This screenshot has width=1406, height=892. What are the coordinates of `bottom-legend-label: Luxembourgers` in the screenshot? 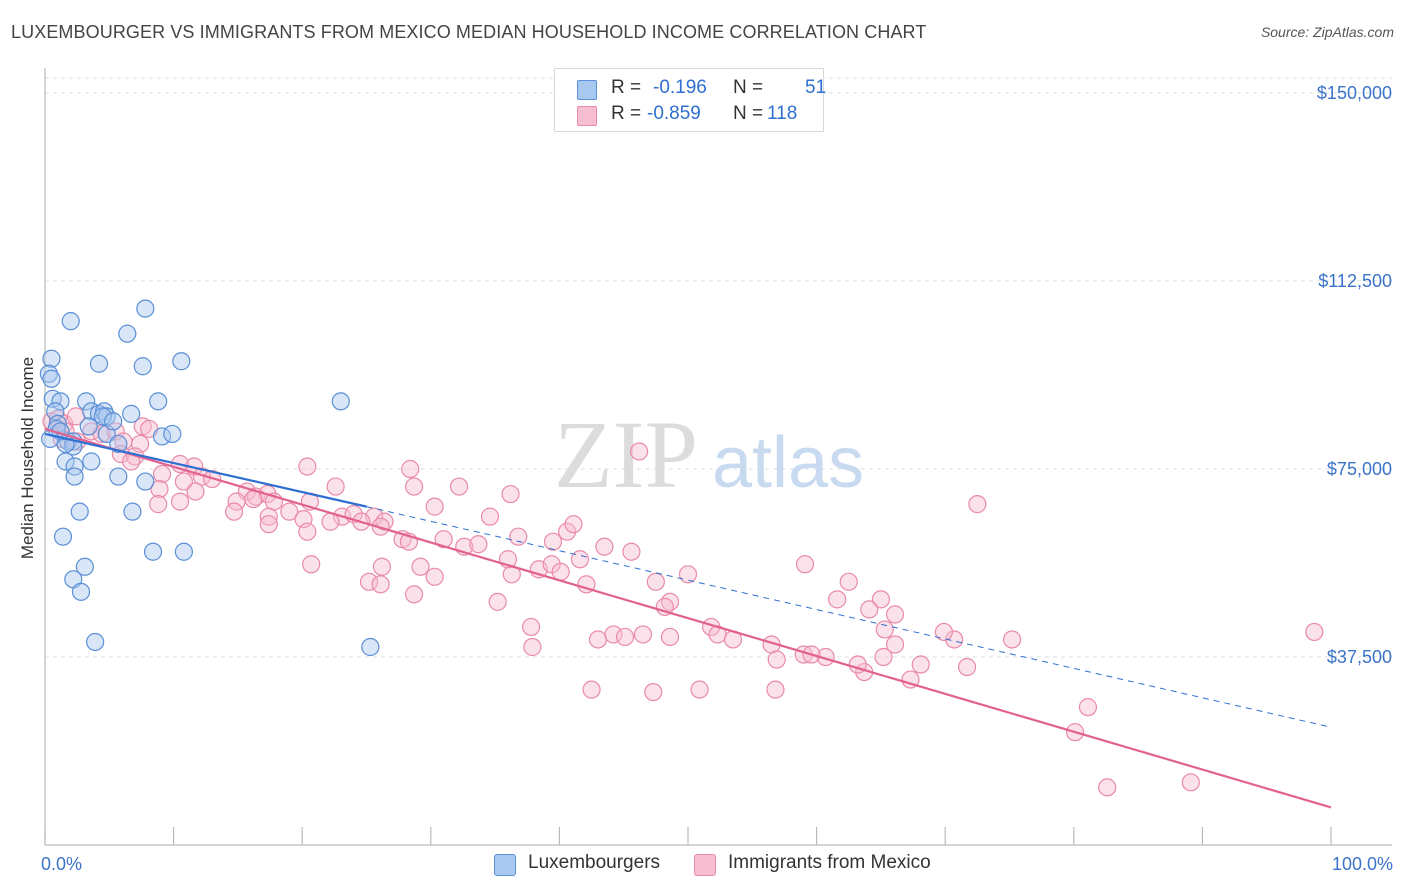 It's located at (594, 862).